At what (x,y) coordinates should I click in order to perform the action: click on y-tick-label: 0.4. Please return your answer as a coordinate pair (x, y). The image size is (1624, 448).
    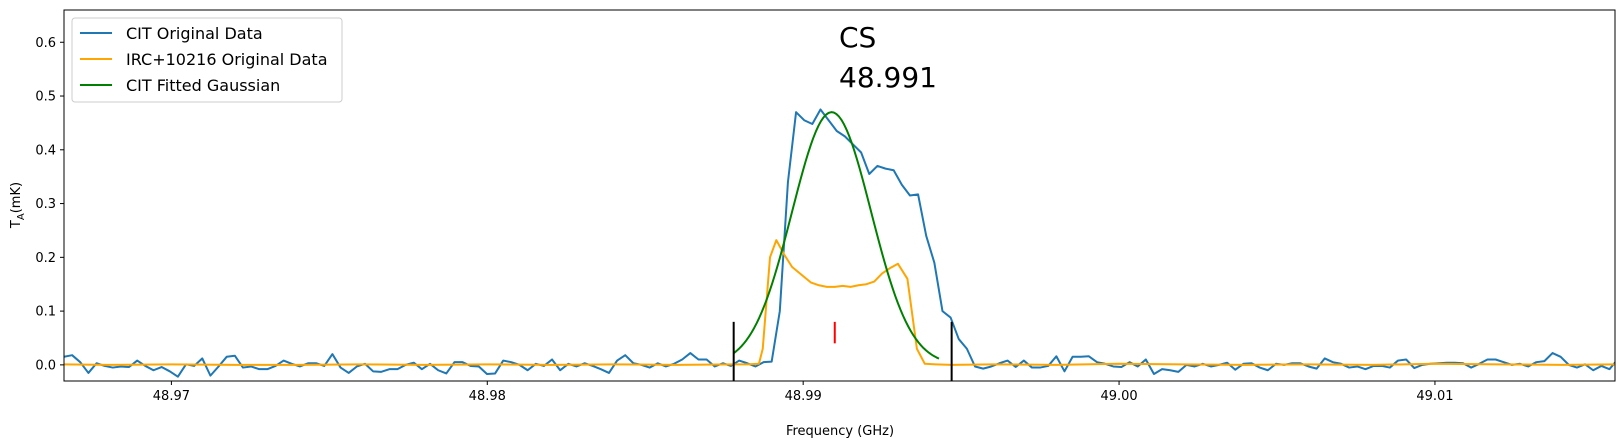
    Looking at the image, I should click on (45, 150).